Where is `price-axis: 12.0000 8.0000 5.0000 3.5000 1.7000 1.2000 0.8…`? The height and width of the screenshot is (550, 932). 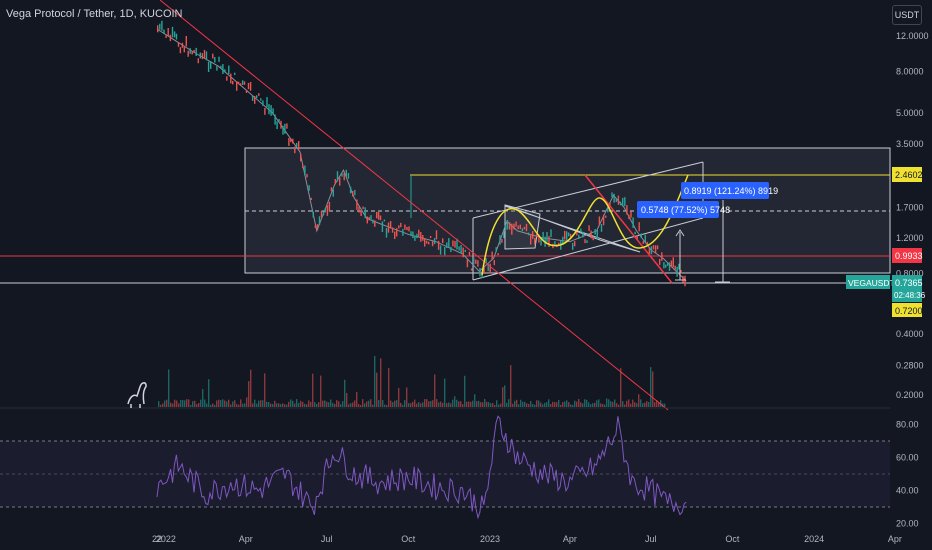 price-axis: 12.0000 8.0000 5.0000 3.5000 1.7000 1.2000 0.8… is located at coordinates (912, 280).